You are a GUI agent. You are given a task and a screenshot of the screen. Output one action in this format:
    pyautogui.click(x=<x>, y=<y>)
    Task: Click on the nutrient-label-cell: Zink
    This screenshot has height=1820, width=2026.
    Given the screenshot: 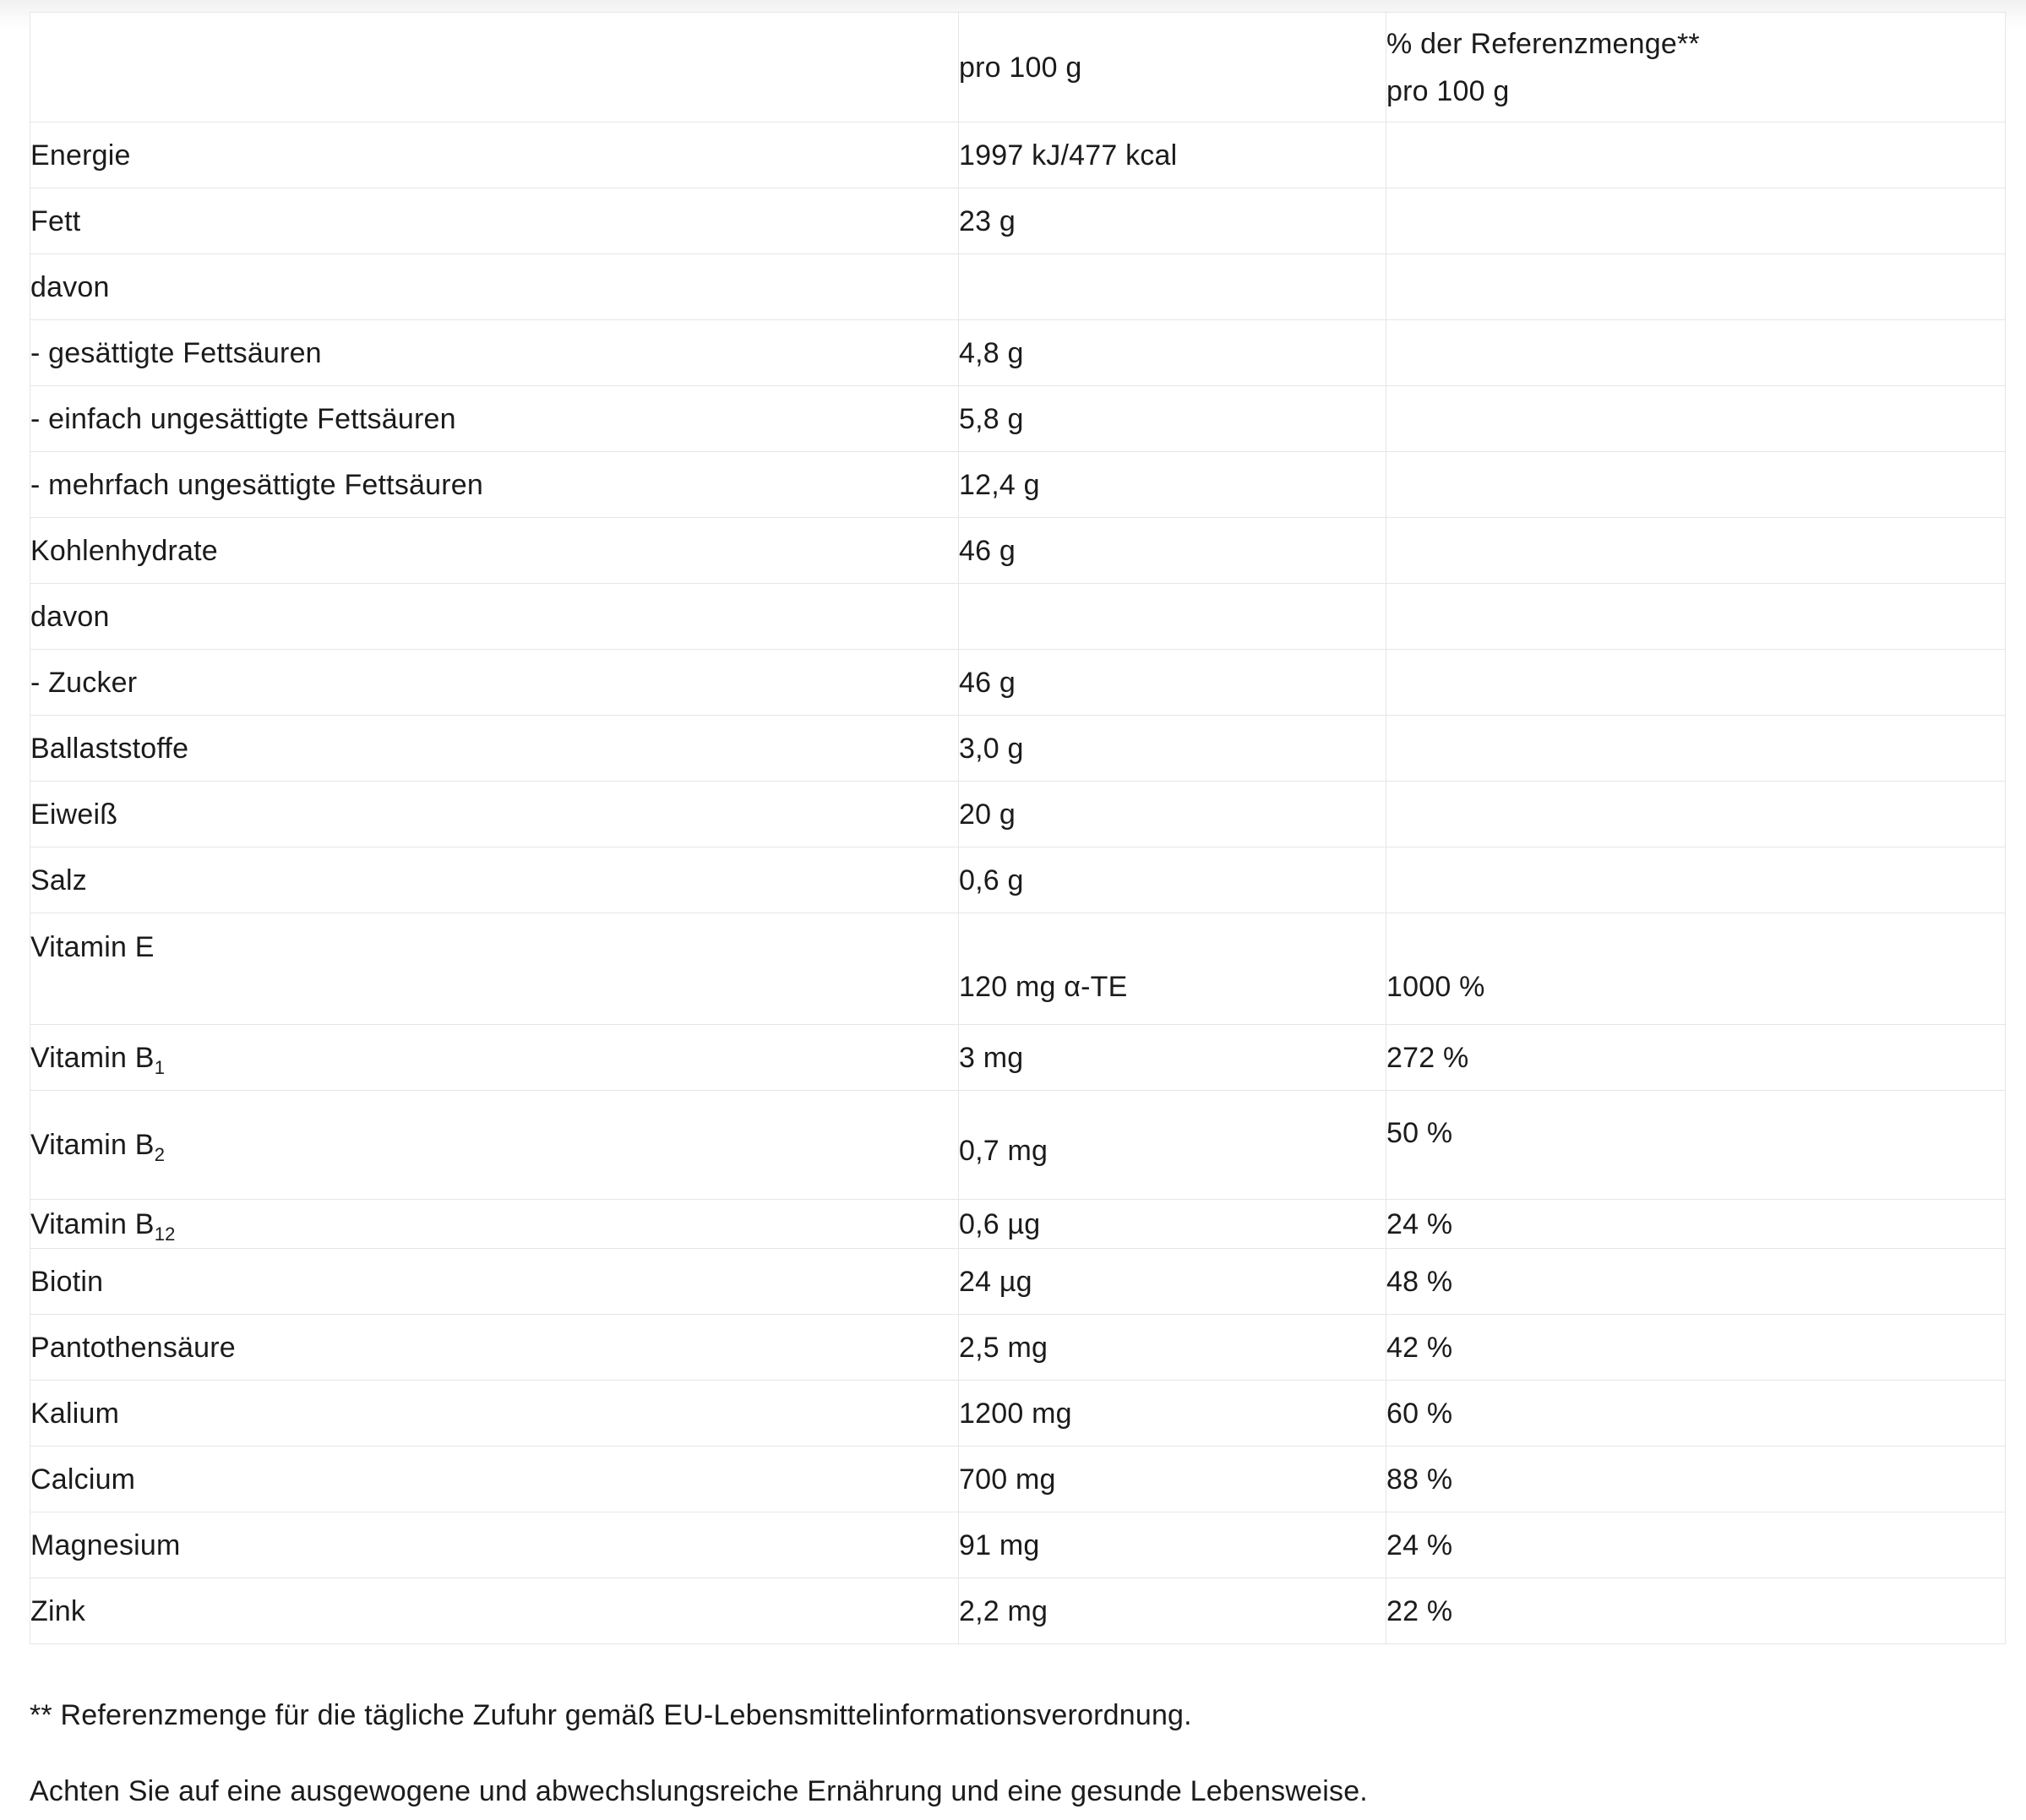 What is the action you would take?
    pyautogui.click(x=494, y=1611)
    